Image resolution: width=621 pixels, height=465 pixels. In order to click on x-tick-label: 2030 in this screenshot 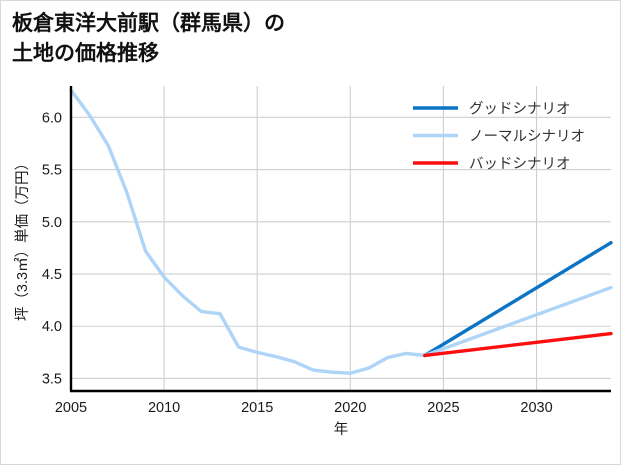, I will do `click(536, 408)`.